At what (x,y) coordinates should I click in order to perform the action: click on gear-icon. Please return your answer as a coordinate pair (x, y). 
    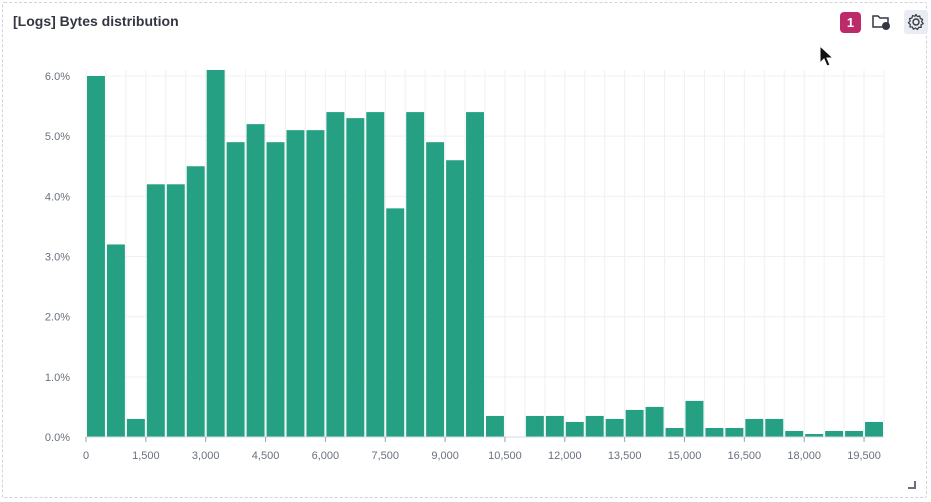
    Looking at the image, I should click on (915, 22).